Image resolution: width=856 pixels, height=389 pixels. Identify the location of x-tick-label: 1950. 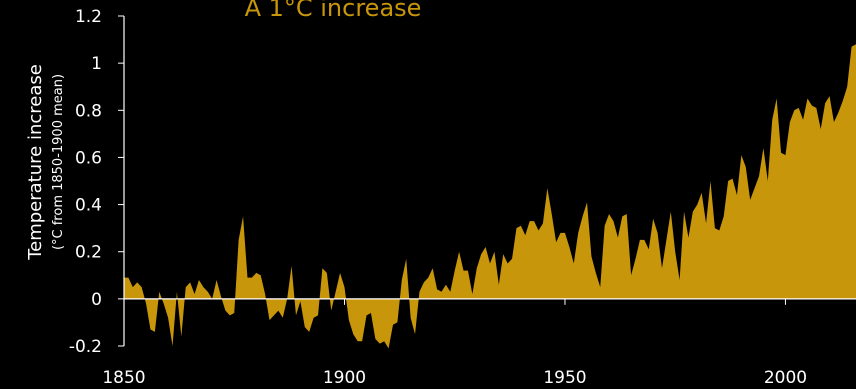
(564, 378).